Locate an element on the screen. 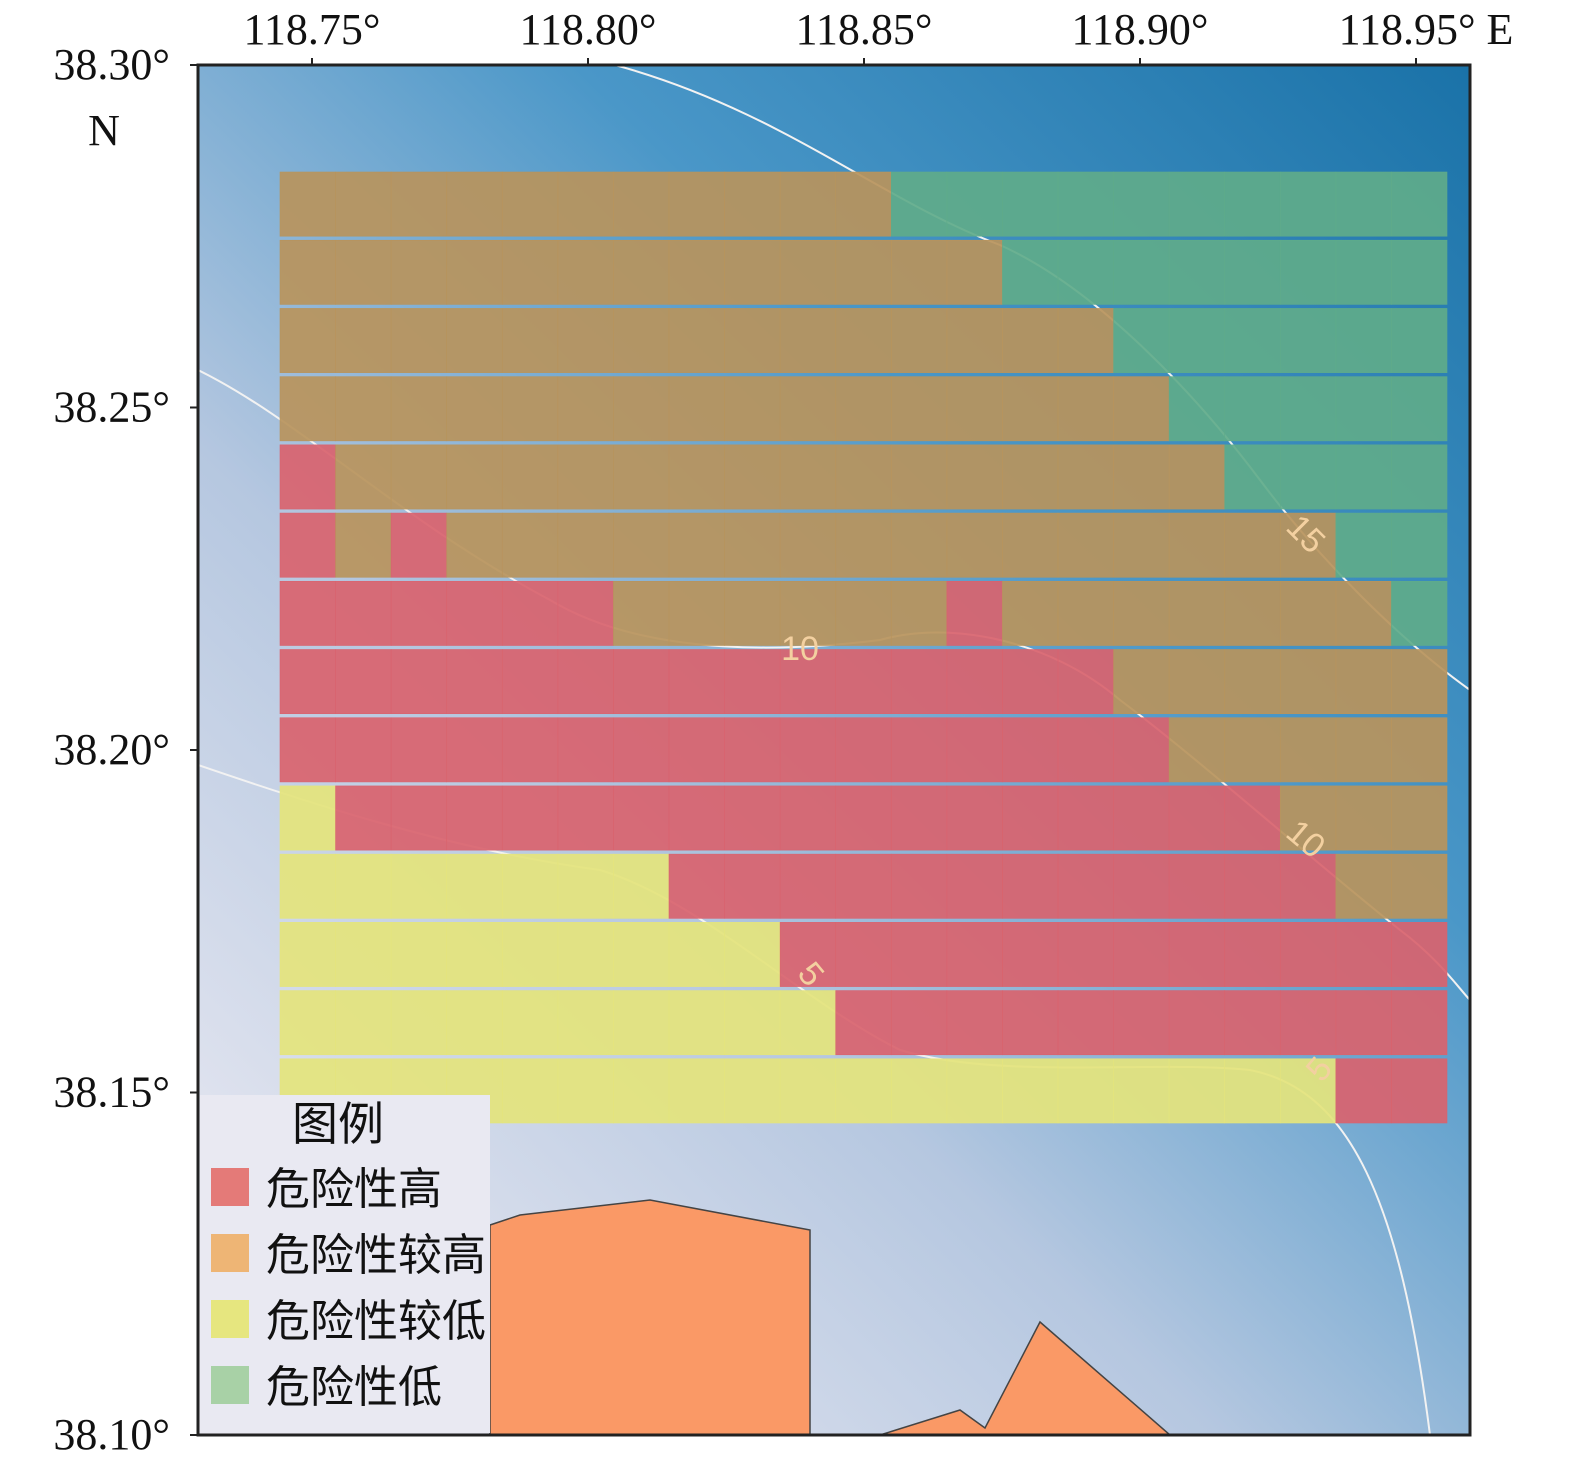 This screenshot has width=1575, height=1477. x-tick-label: 118.80° is located at coordinates (588, 29).